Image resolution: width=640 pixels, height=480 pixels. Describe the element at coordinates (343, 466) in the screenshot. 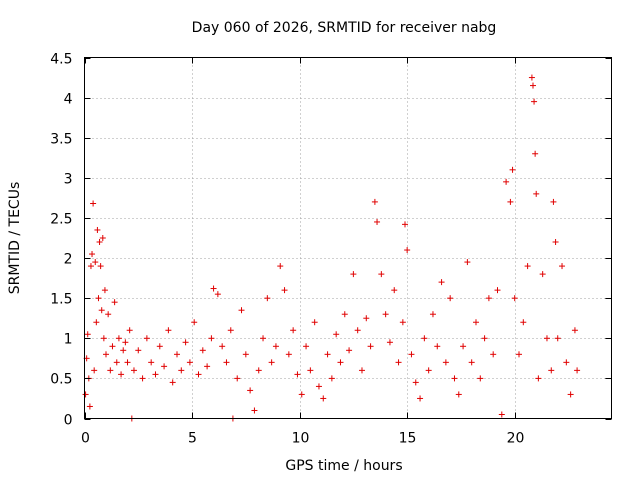

I see `x-axis-title: GPS time / hours` at that location.